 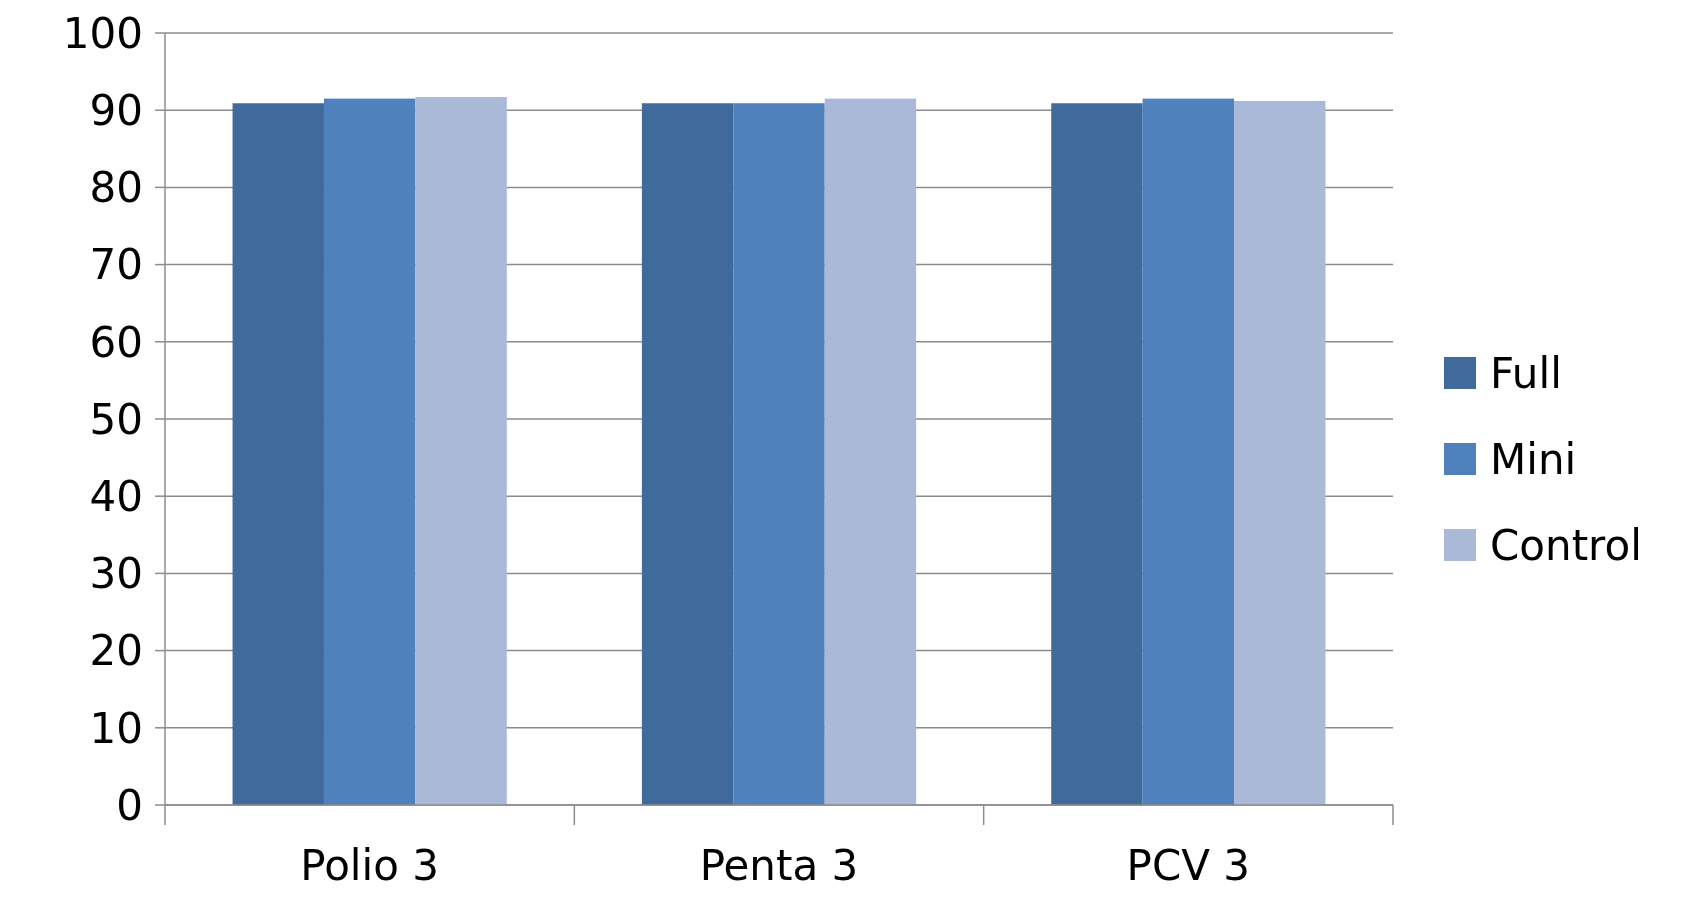 What do you see at coordinates (116, 496) in the screenshot?
I see `y-tick-label: 40` at bounding box center [116, 496].